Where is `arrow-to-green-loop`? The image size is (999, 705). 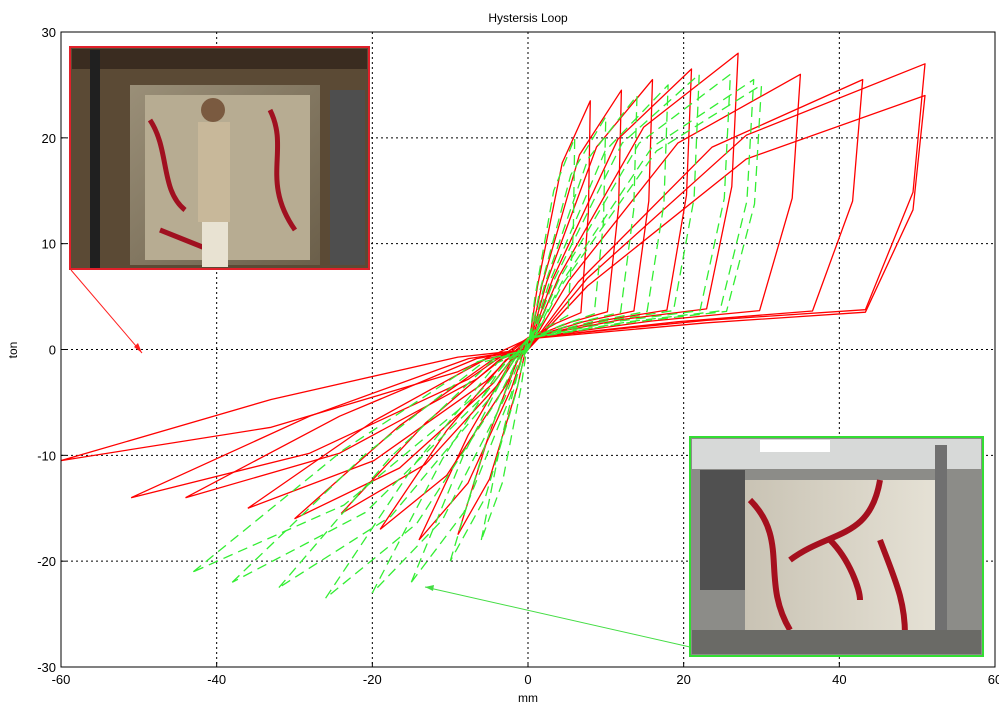
arrow-to-green-loop is located at coordinates (557, 616).